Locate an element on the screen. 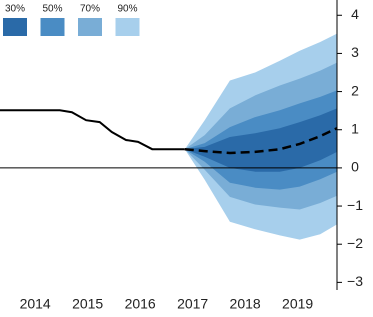 The width and height of the screenshot is (373, 317). projection-line is located at coordinates (261, 141).